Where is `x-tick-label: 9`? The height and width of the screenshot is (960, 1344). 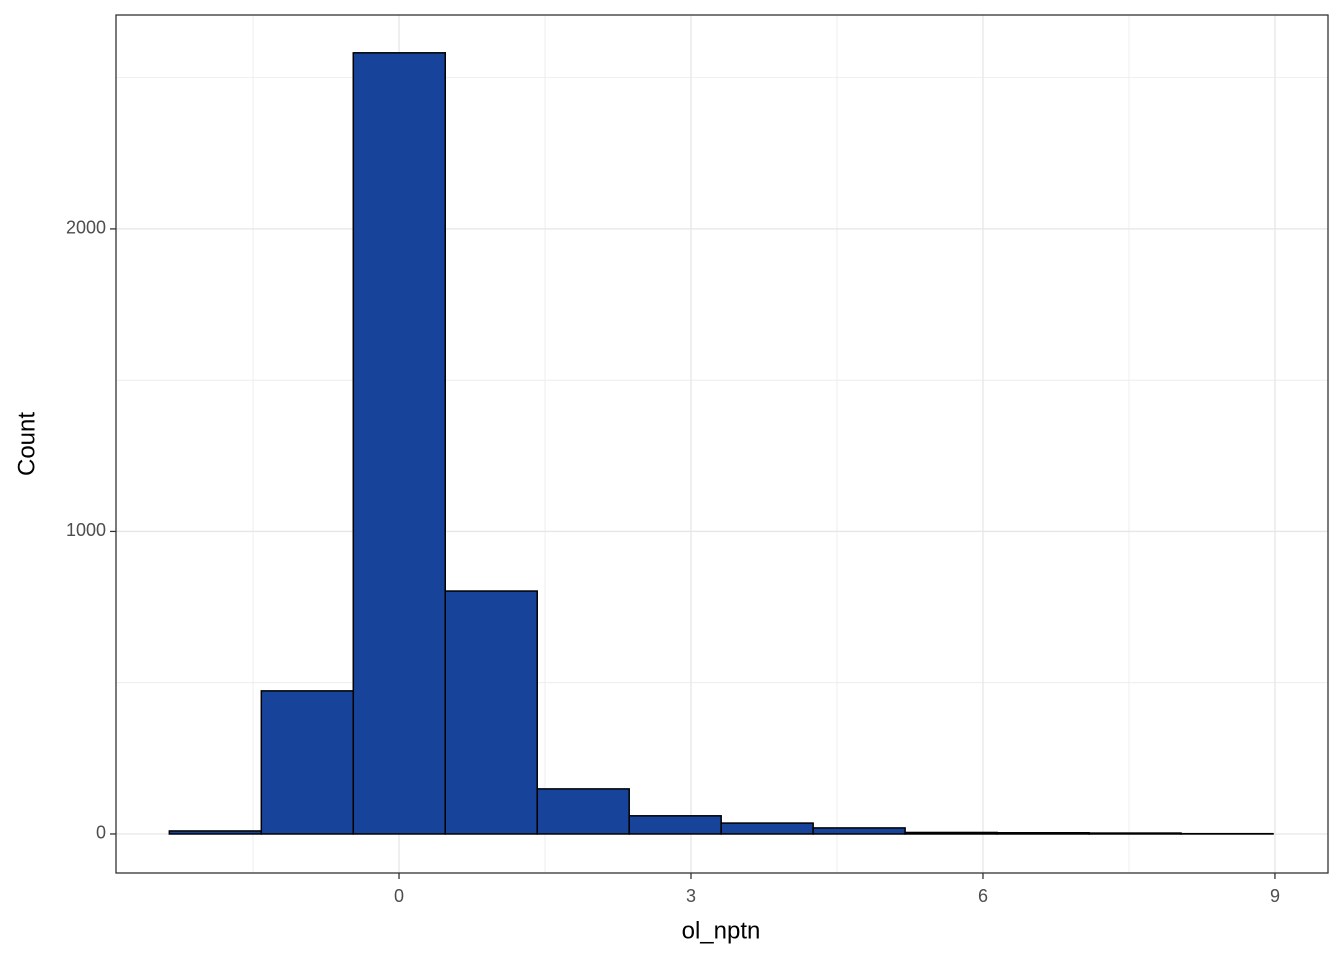
x-tick-label: 9 is located at coordinates (1275, 896).